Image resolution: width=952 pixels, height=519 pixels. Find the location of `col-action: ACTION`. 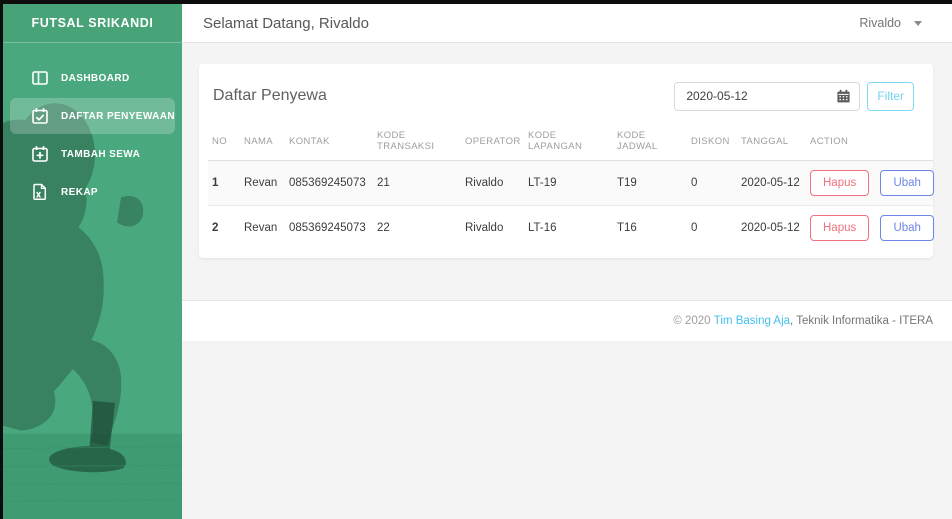

col-action: ACTION is located at coordinates (869, 143).